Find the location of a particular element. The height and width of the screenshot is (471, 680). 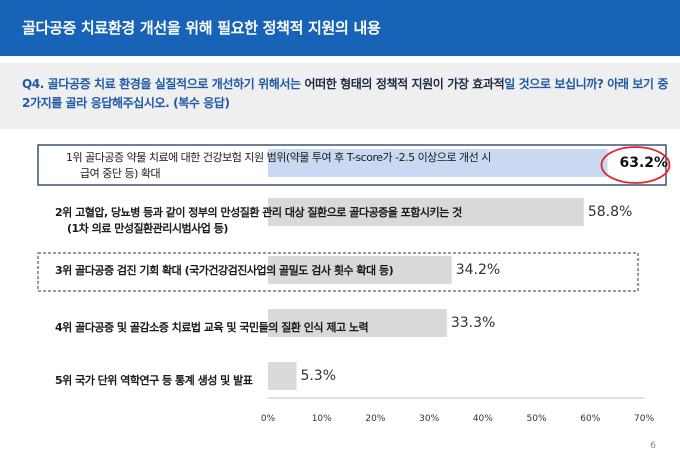

x-tick-label: 40% is located at coordinates (482, 419).